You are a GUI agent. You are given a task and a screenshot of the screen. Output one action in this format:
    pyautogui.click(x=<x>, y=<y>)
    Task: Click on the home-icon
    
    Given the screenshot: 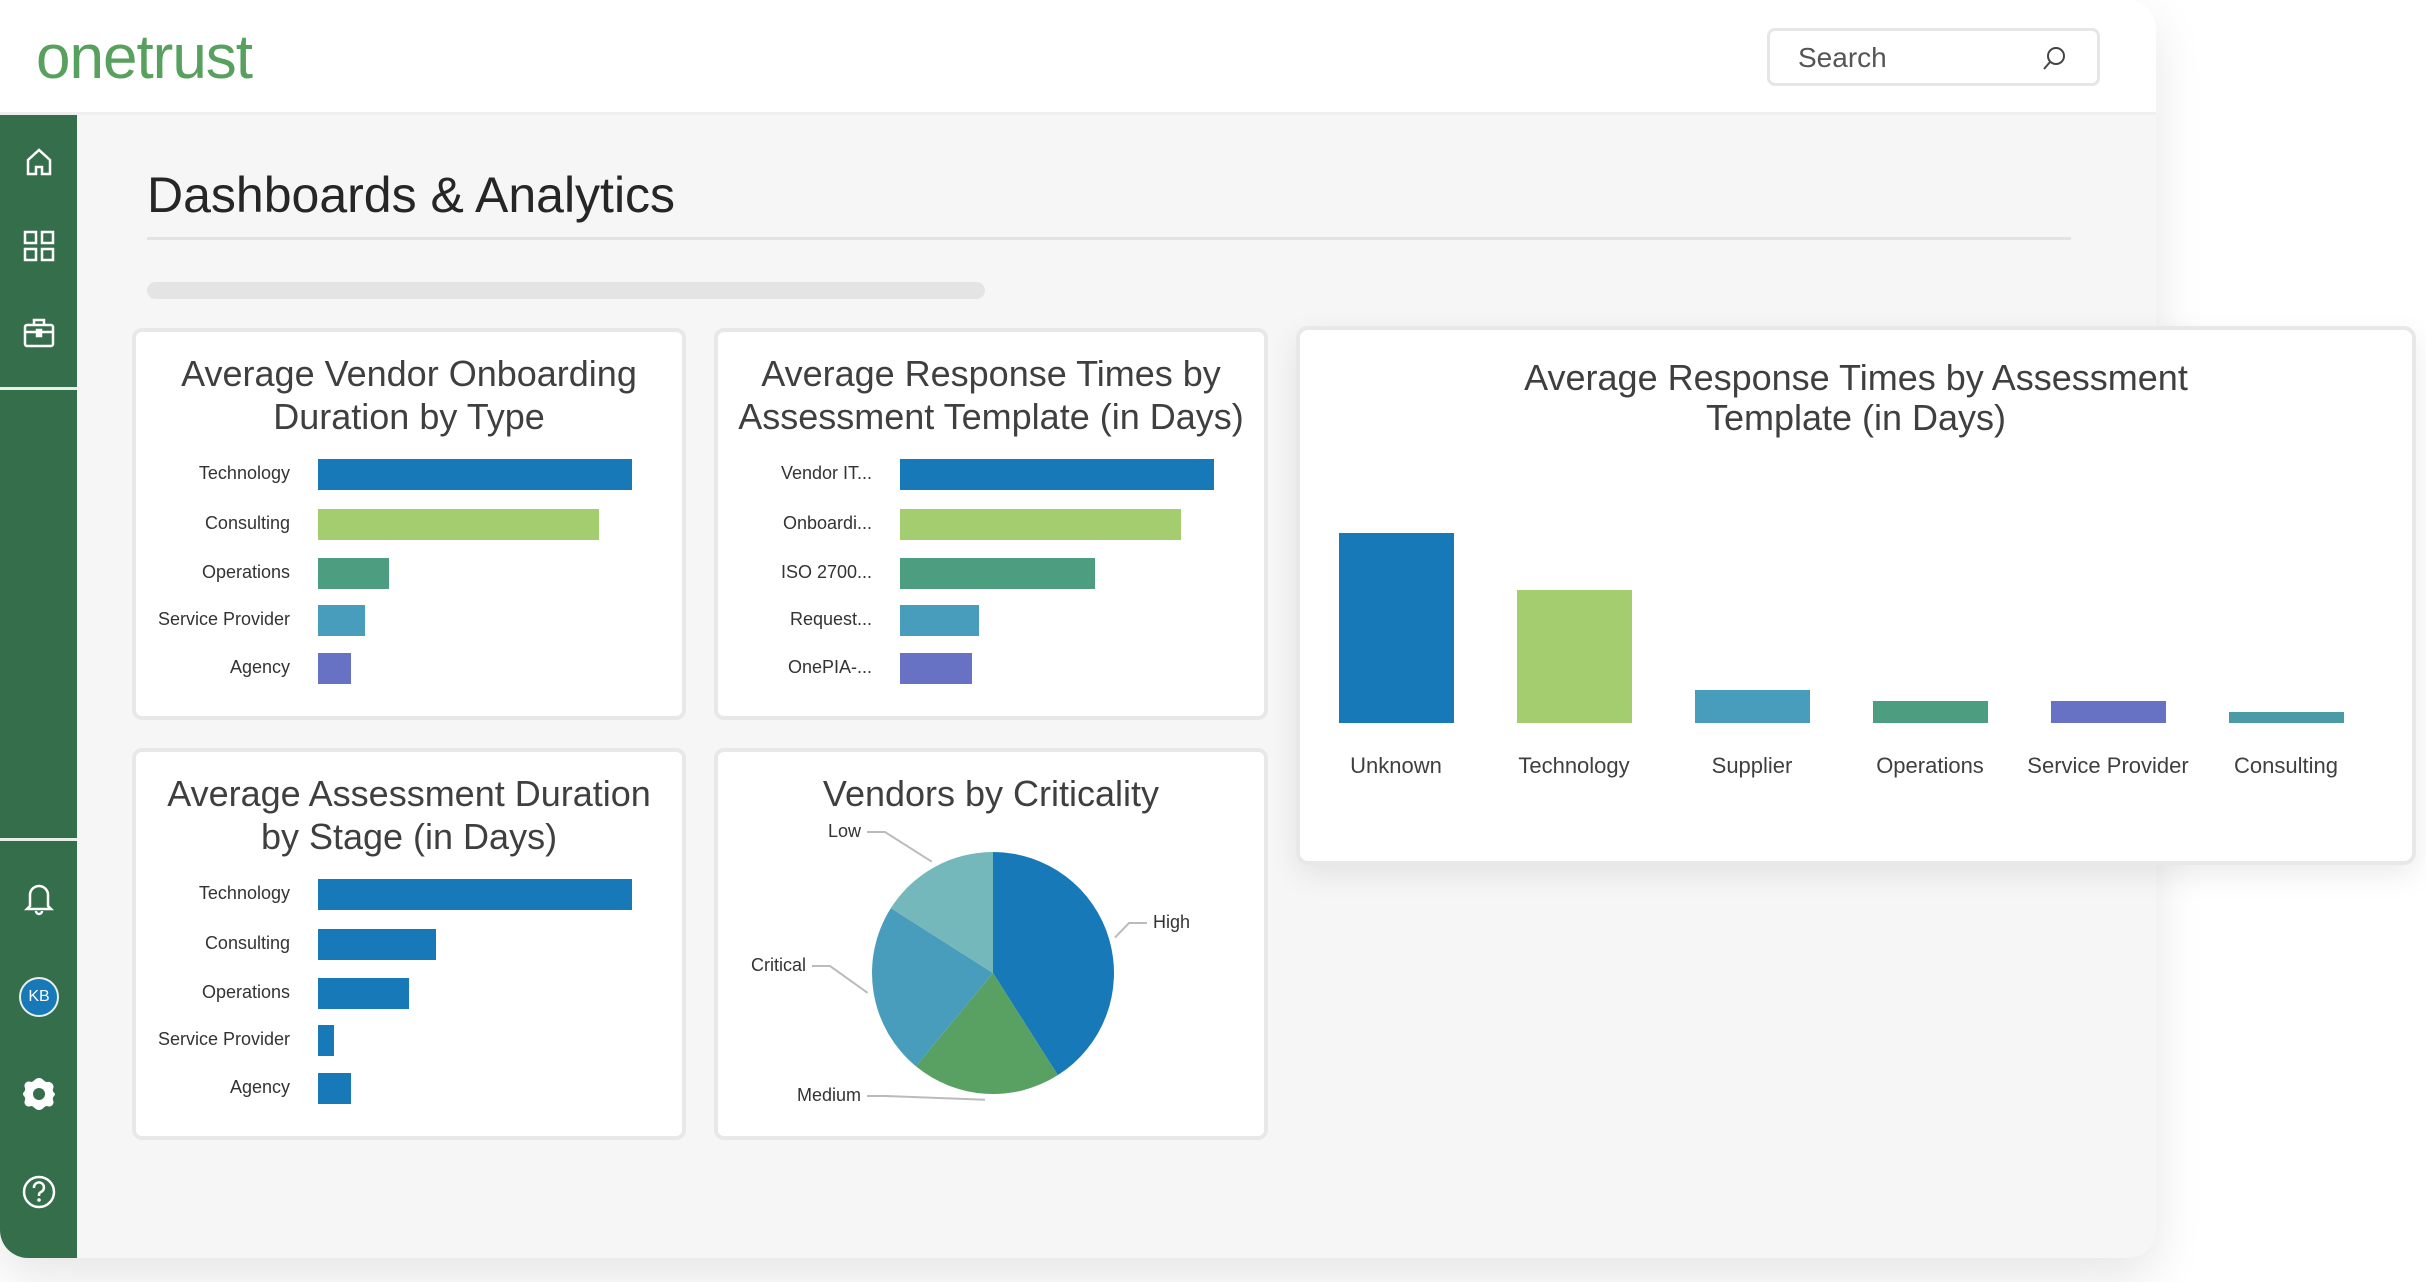 What is the action you would take?
    pyautogui.click(x=39, y=162)
    